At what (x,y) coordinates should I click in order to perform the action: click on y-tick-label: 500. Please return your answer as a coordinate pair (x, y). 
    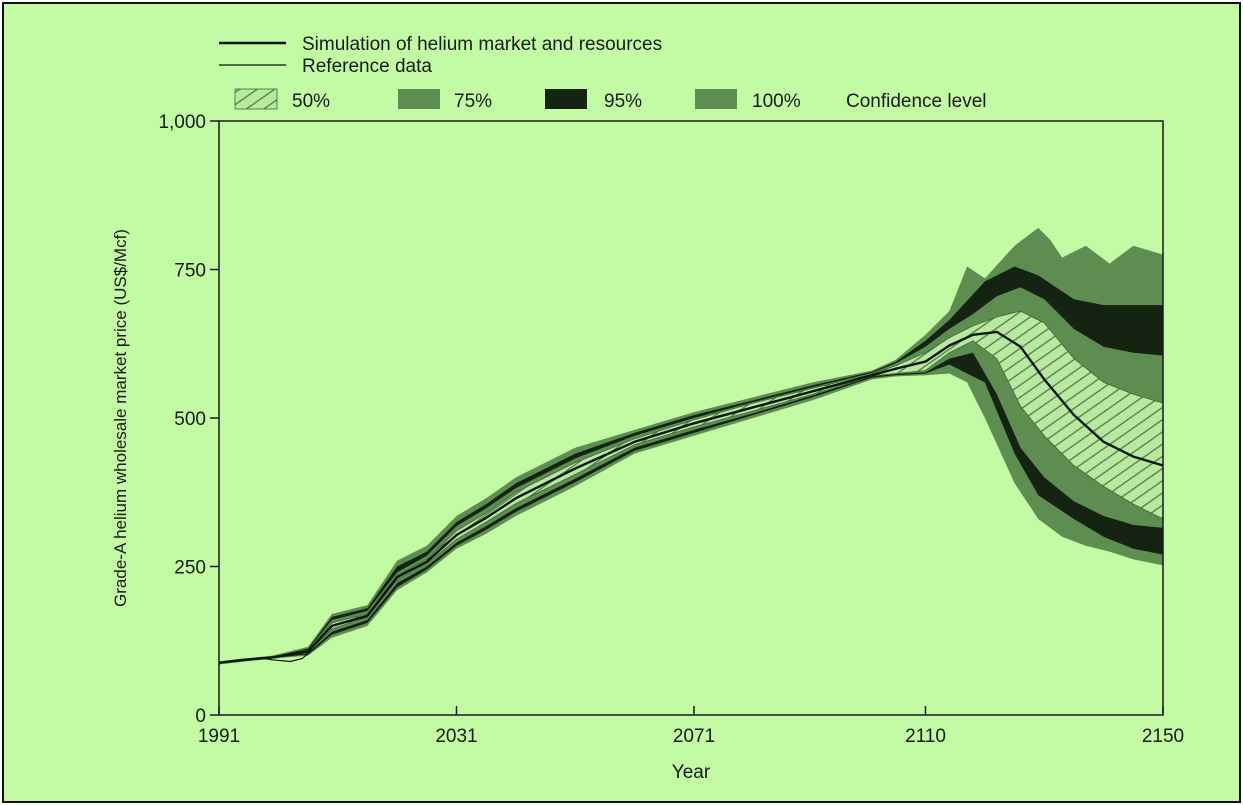
    Looking at the image, I should click on (190, 419).